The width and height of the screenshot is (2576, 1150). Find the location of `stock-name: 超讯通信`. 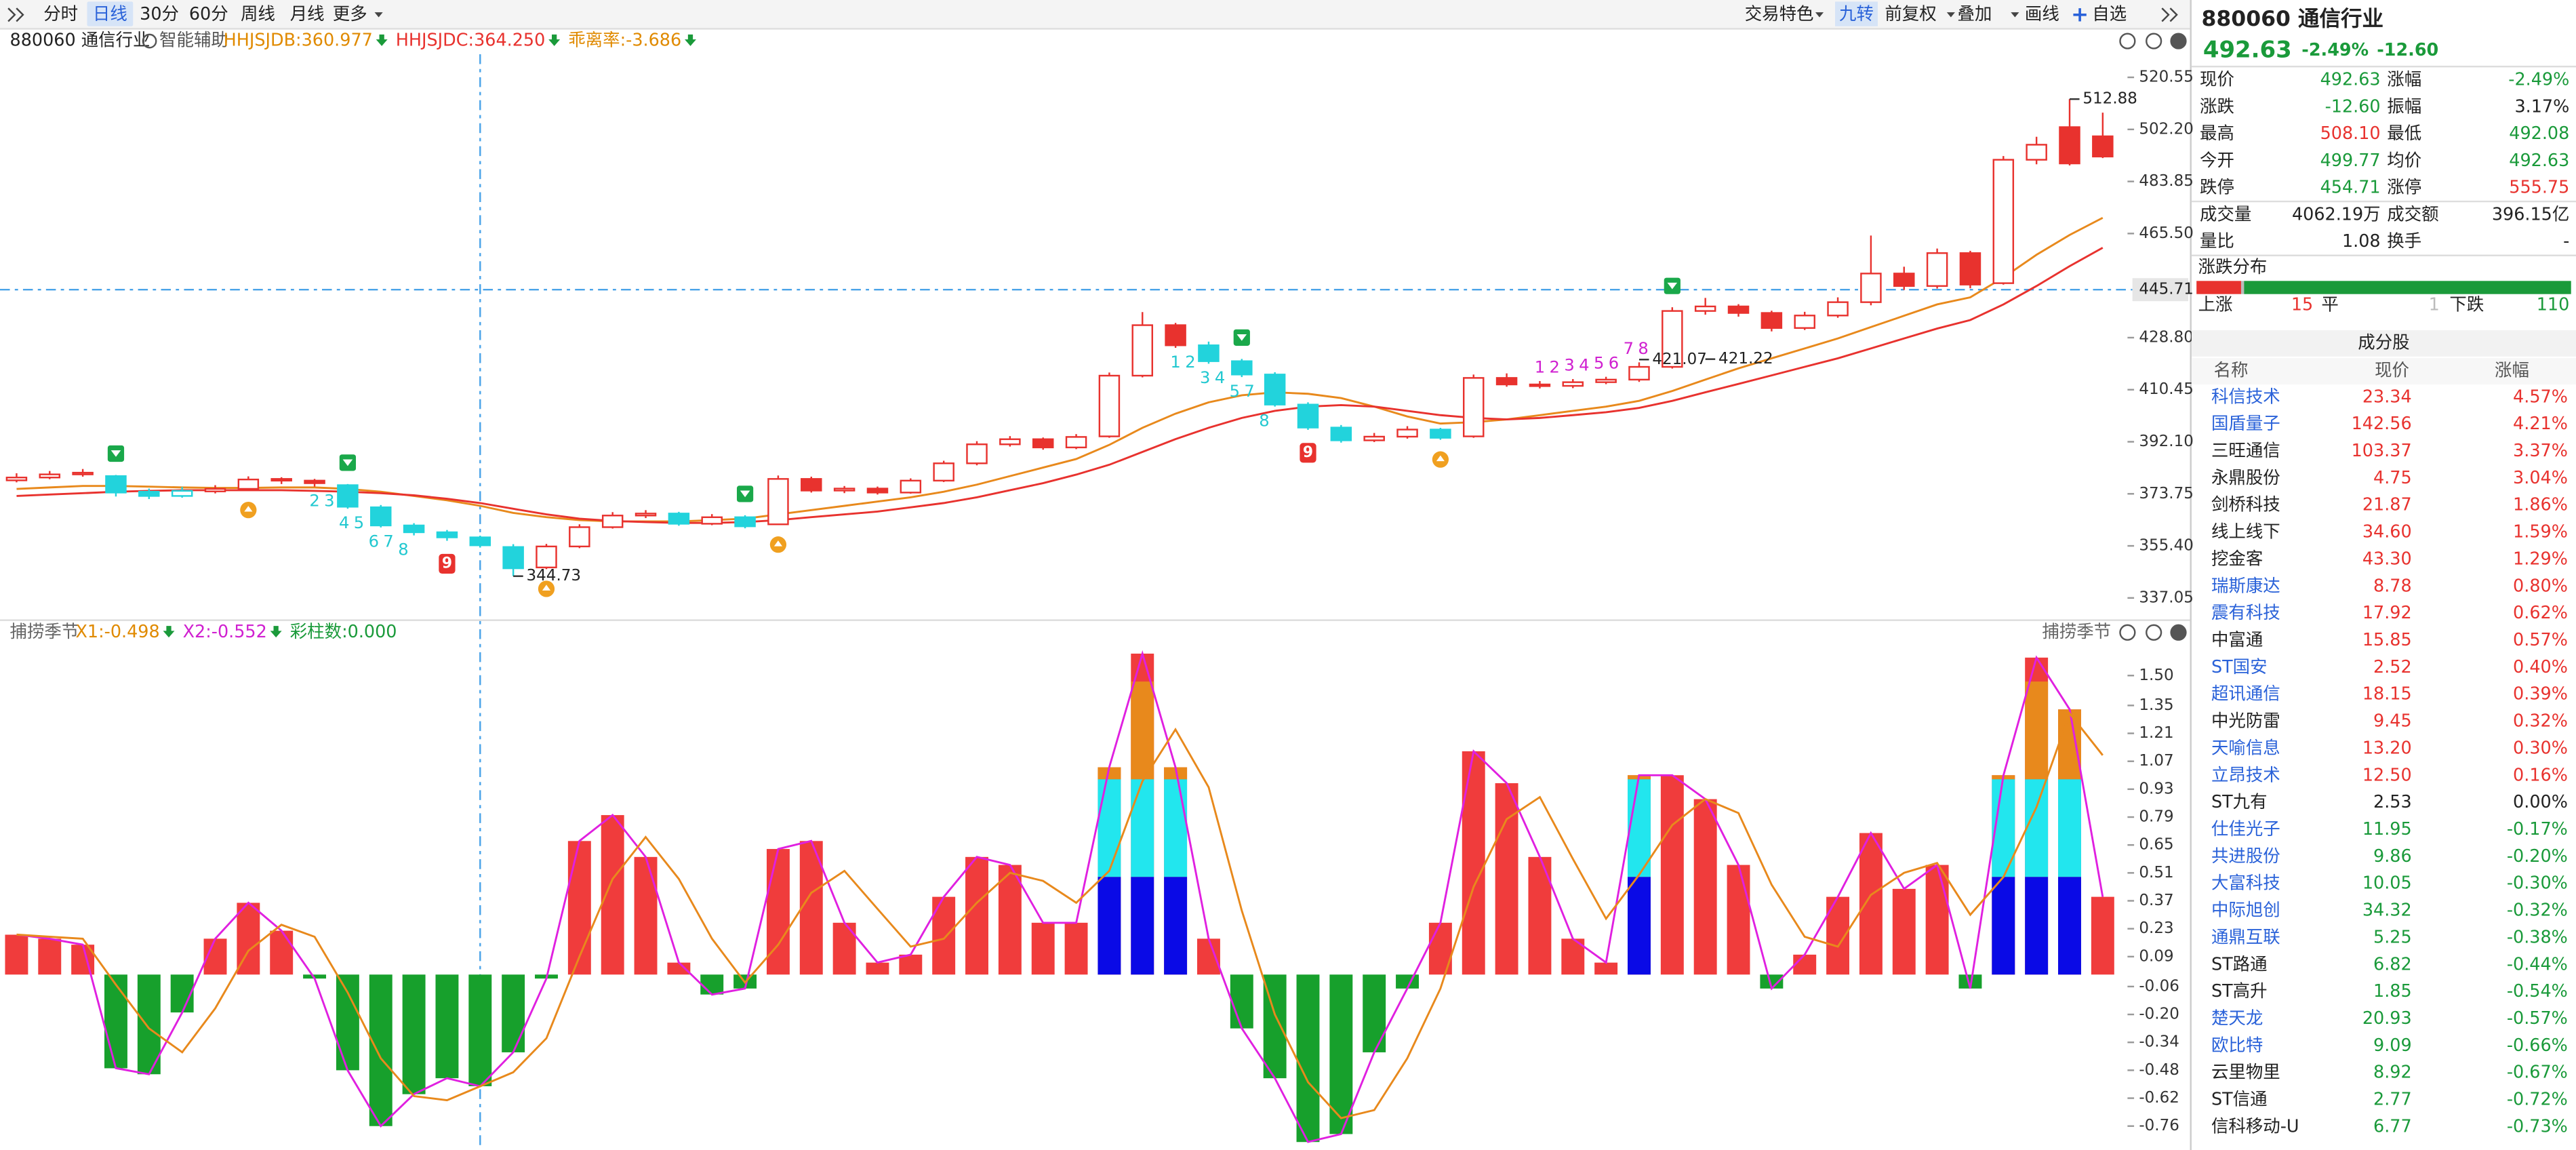

stock-name: 超讯通信 is located at coordinates (2245, 693).